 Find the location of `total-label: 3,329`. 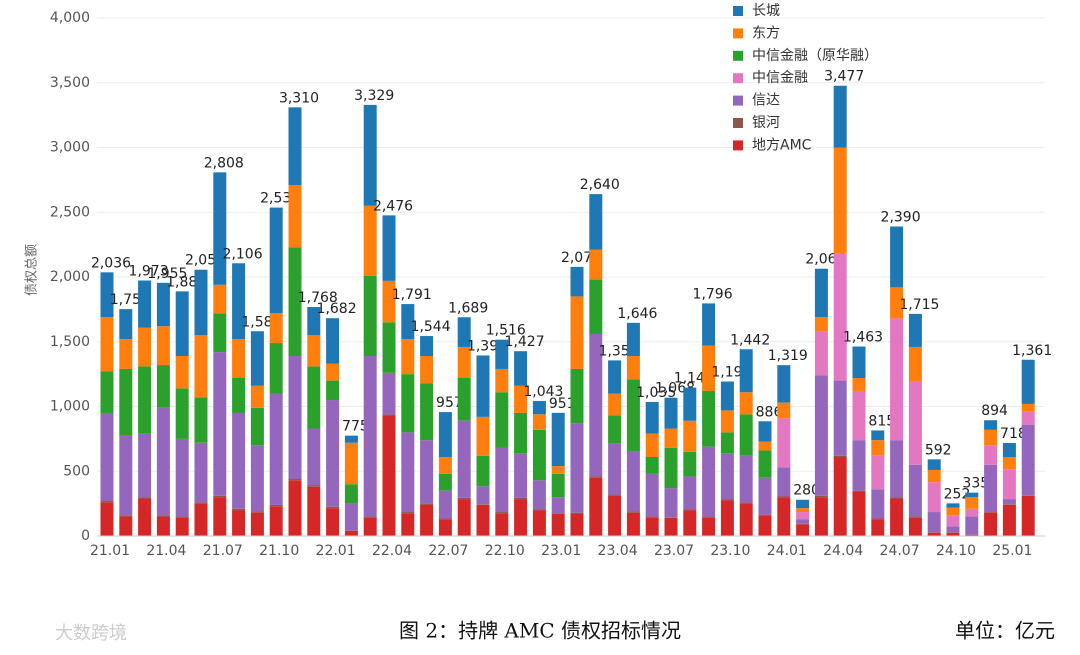

total-label: 3,329 is located at coordinates (374, 96).